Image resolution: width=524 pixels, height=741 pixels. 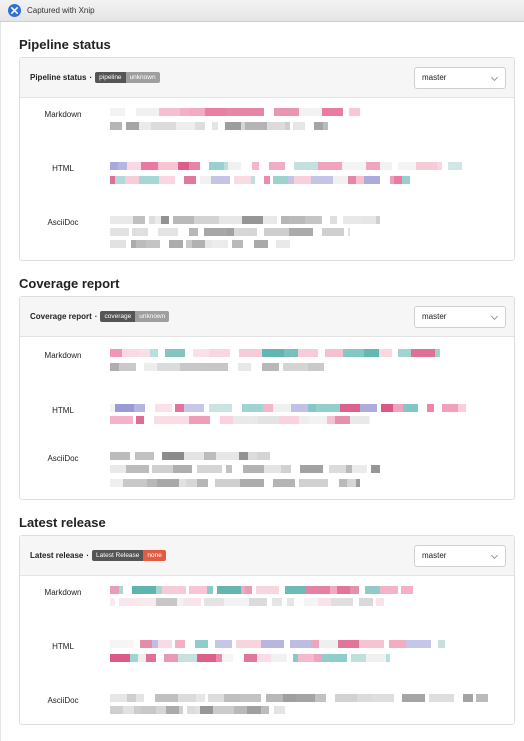 I want to click on card-label: Latest release, so click(x=57, y=555).